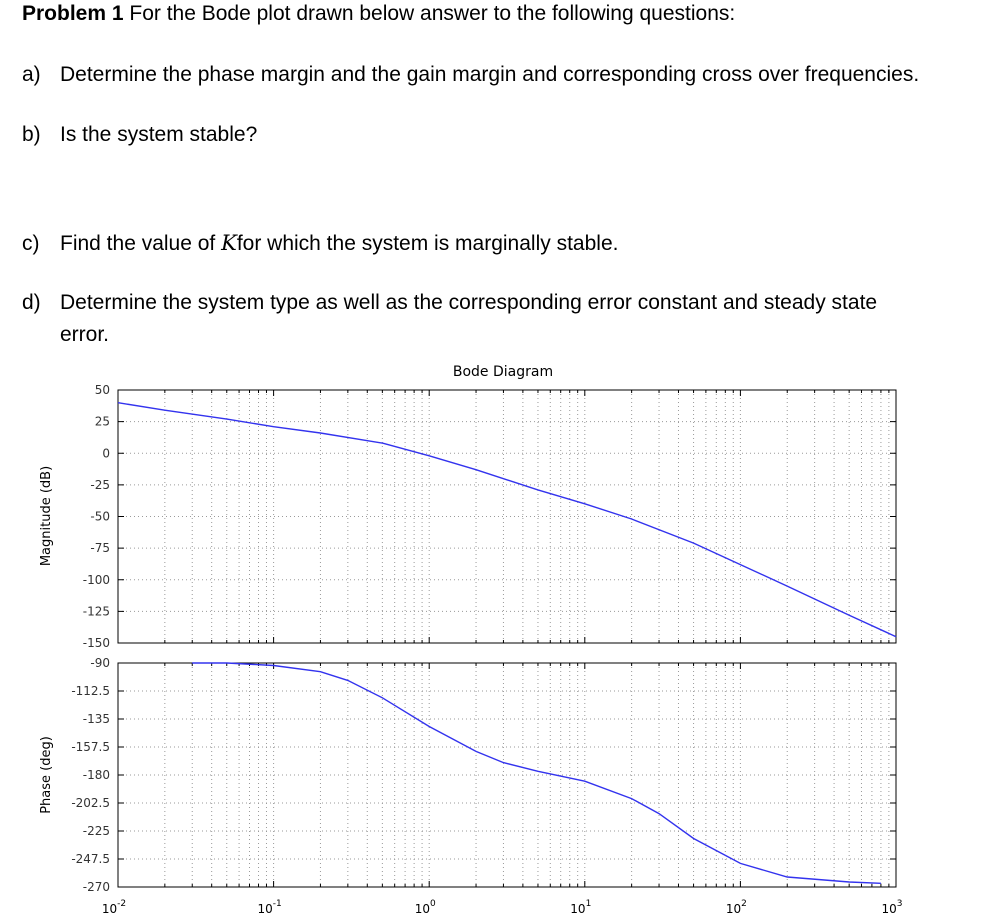 The image size is (998, 923). I want to click on y-tick-label: -157.5, so click(90, 747).